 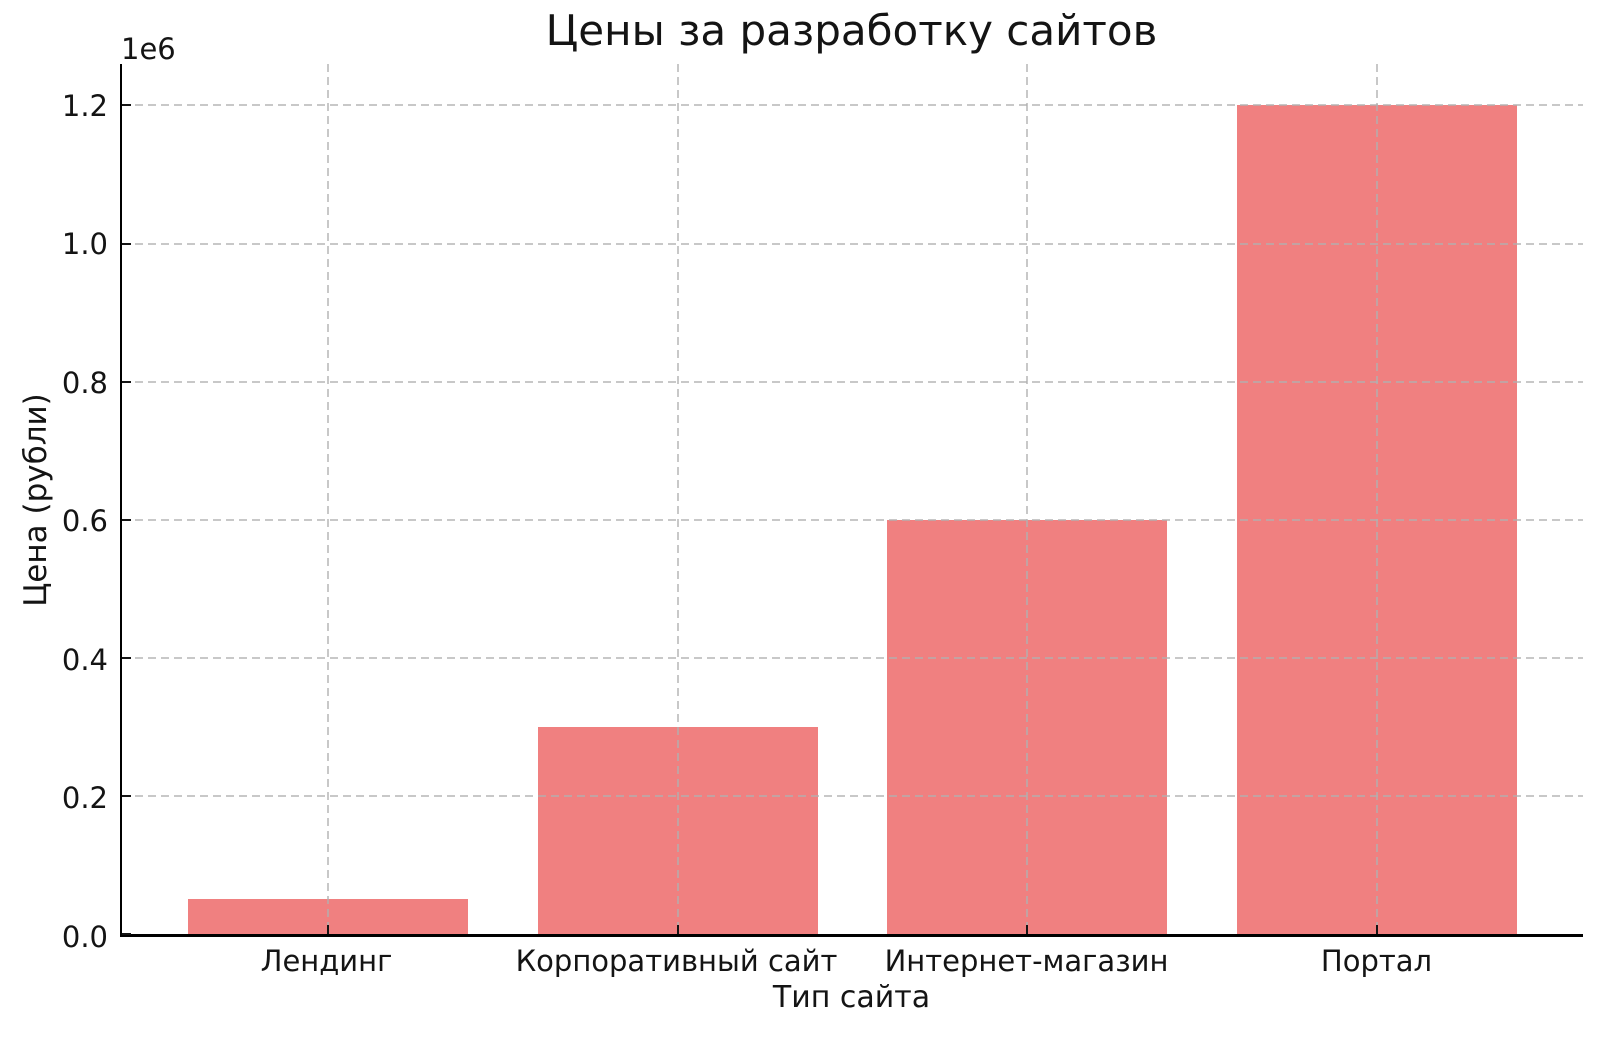 What do you see at coordinates (84, 382) in the screenshot?
I see `y-tick-label: 0.8` at bounding box center [84, 382].